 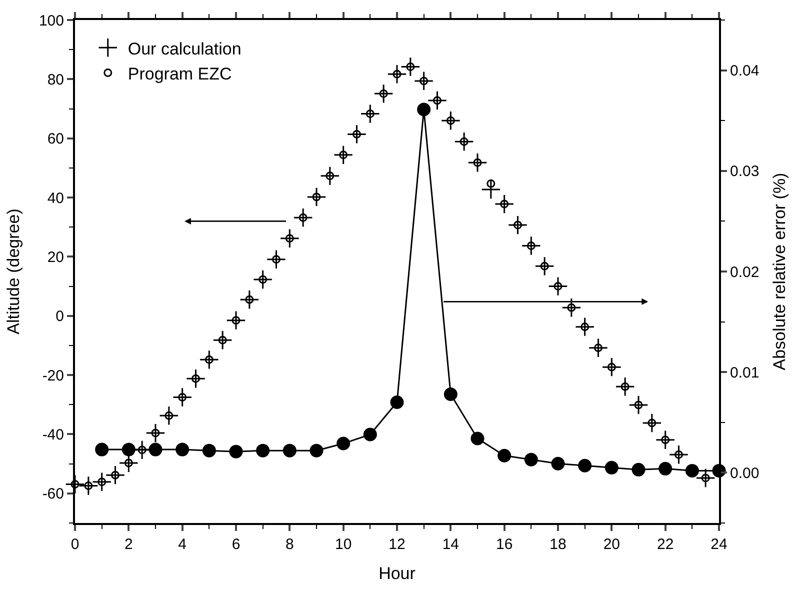 What do you see at coordinates (745, 272) in the screenshot?
I see `y2-tick-label: 0.02` at bounding box center [745, 272].